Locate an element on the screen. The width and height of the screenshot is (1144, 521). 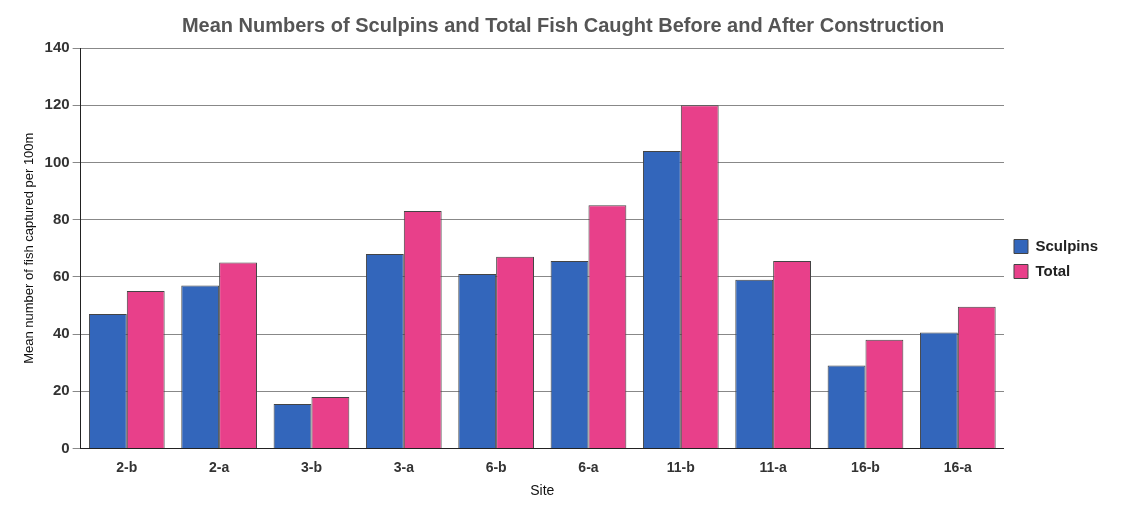
x-tick-label: 2-a is located at coordinates (219, 466).